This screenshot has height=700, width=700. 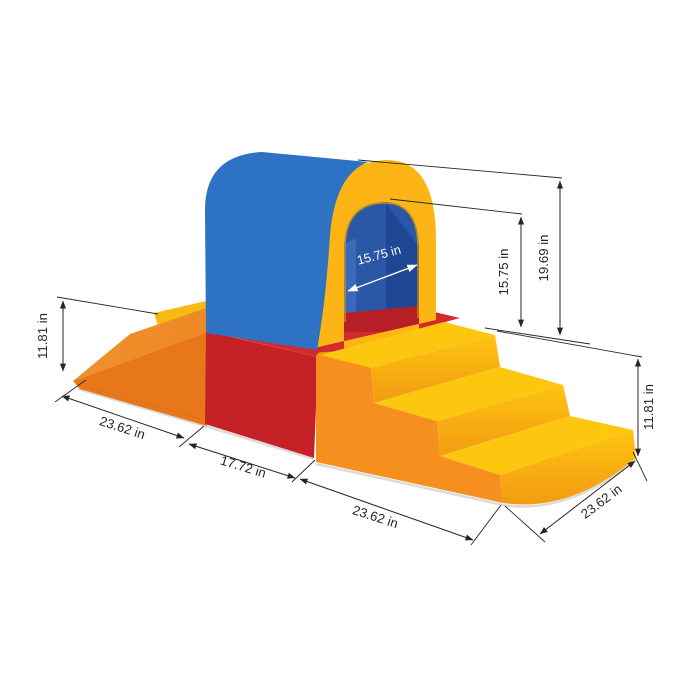 I want to click on dimension-stairs-height: 11.81 in, so click(x=576, y=393).